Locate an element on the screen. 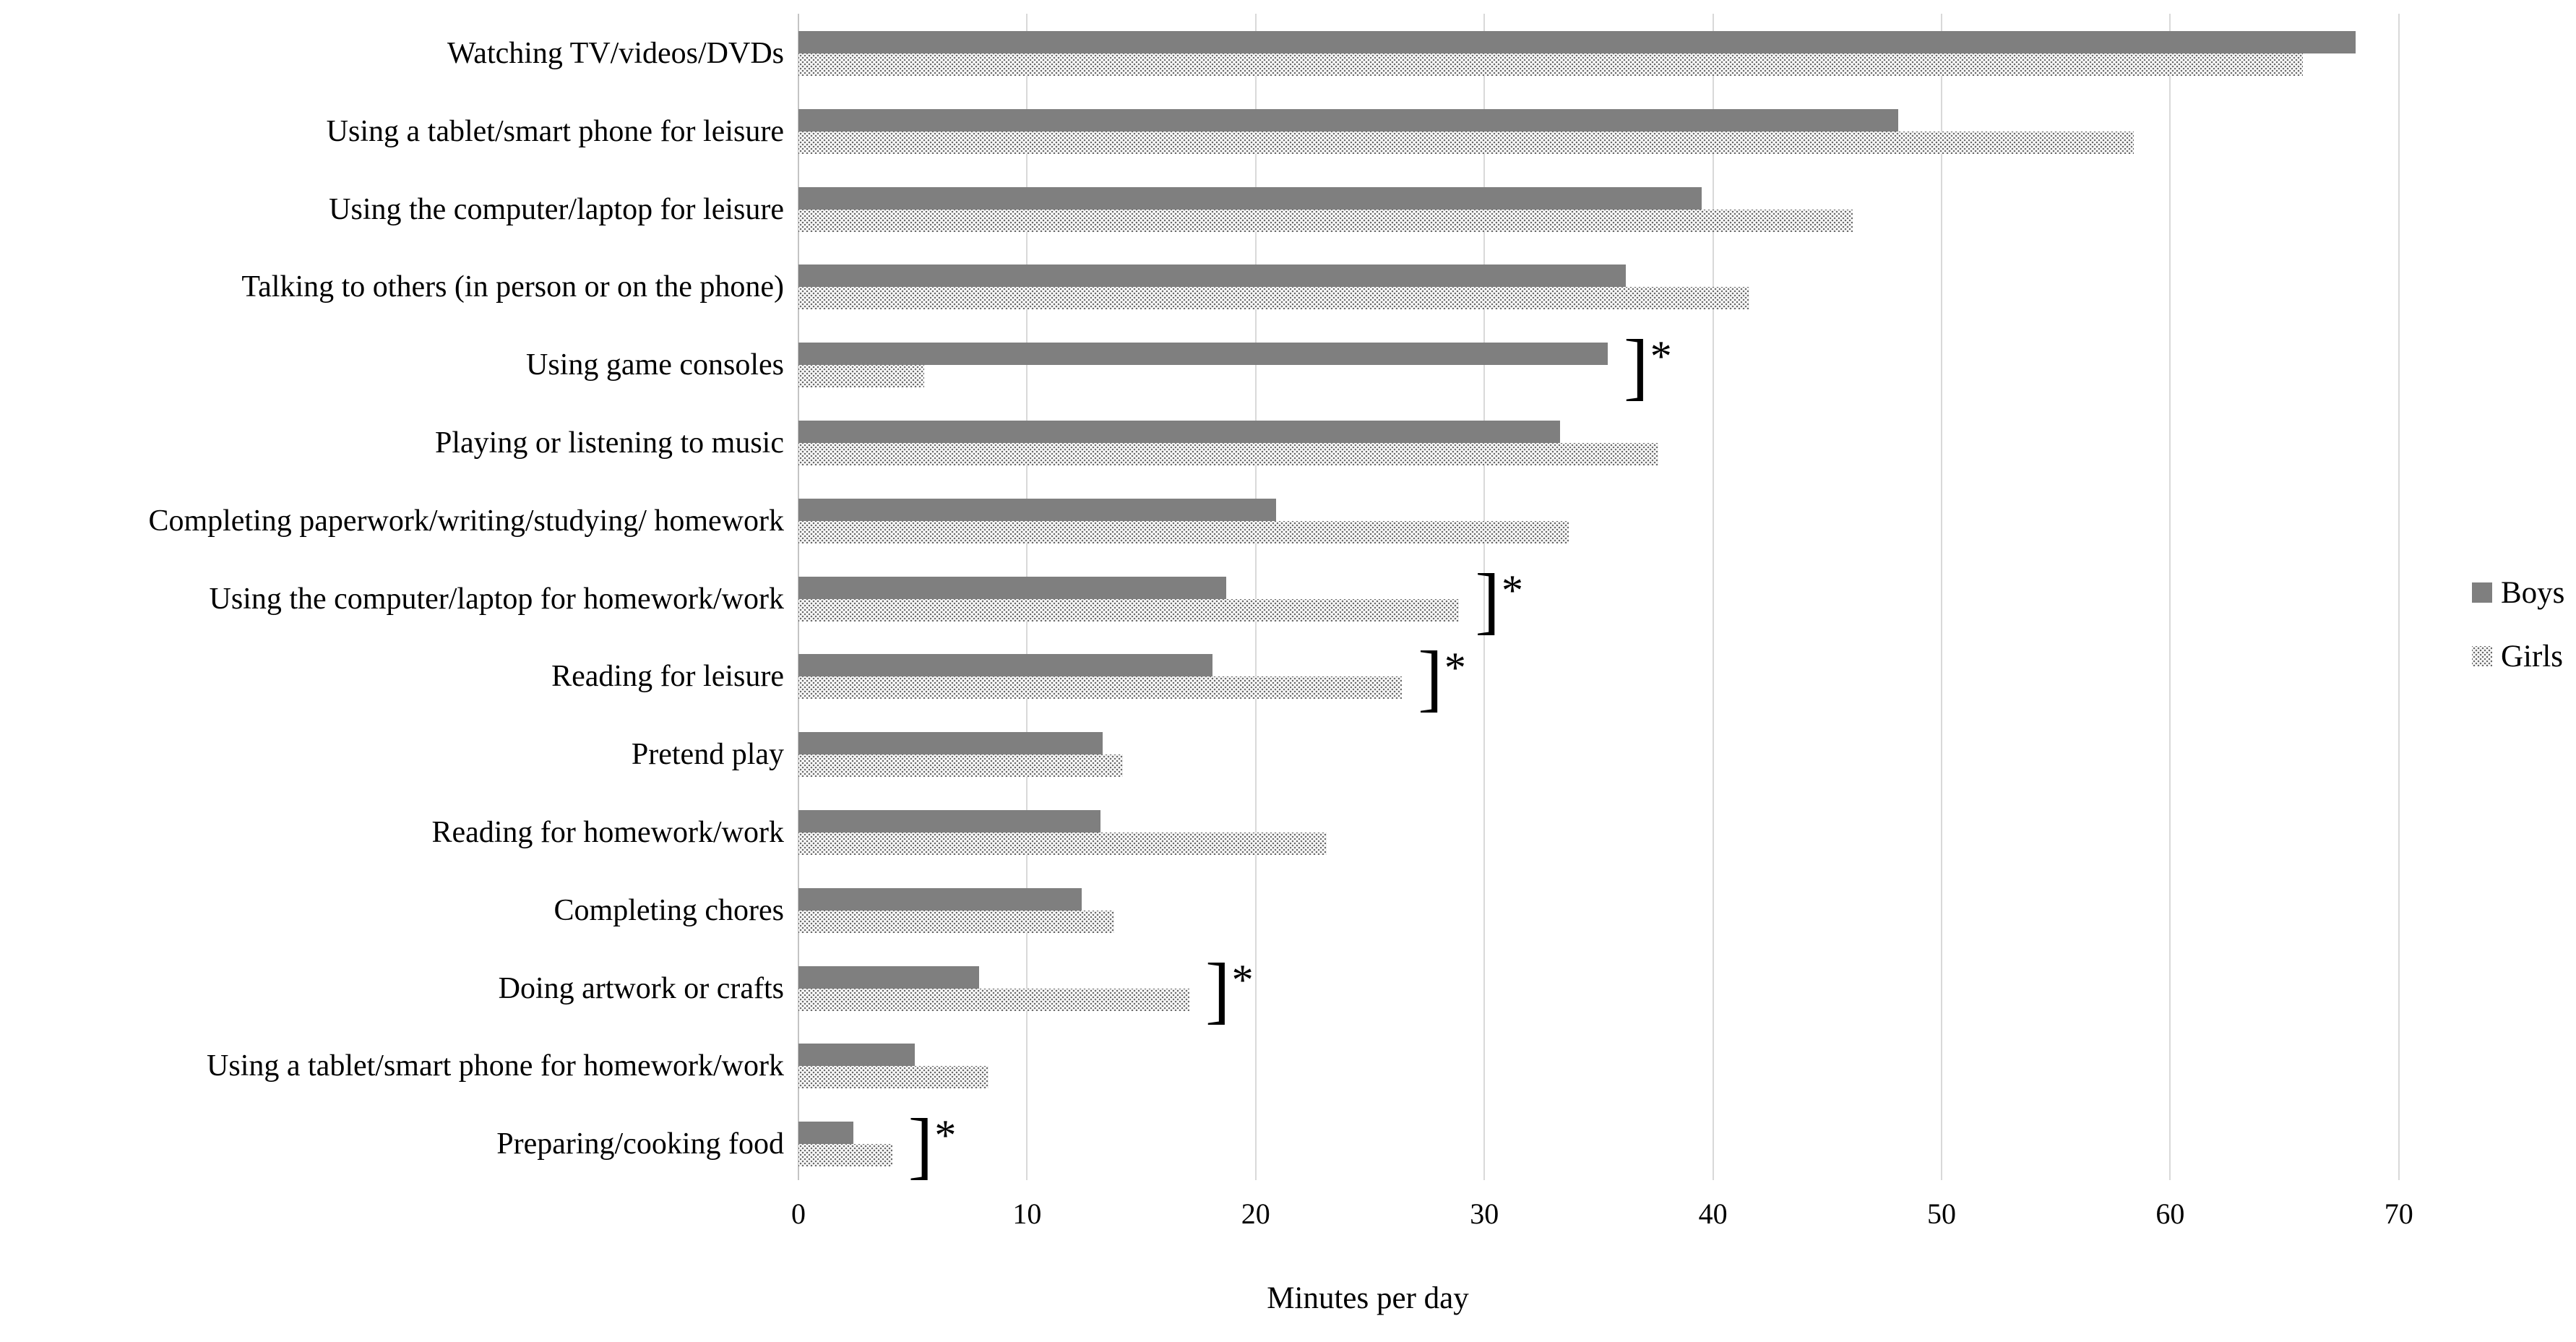 The image size is (2576, 1342). legend-item-boys: Boys is located at coordinates (2518, 592).